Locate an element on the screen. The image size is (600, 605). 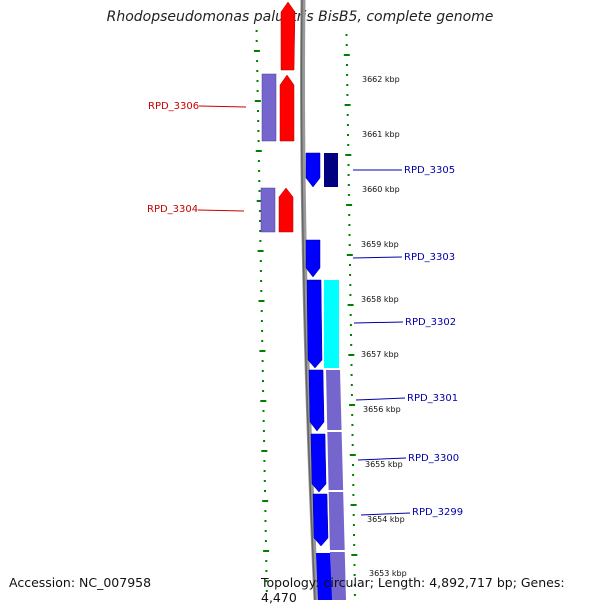
gene-label-rpd-3303: RPD_3303 is located at coordinates (429, 257).